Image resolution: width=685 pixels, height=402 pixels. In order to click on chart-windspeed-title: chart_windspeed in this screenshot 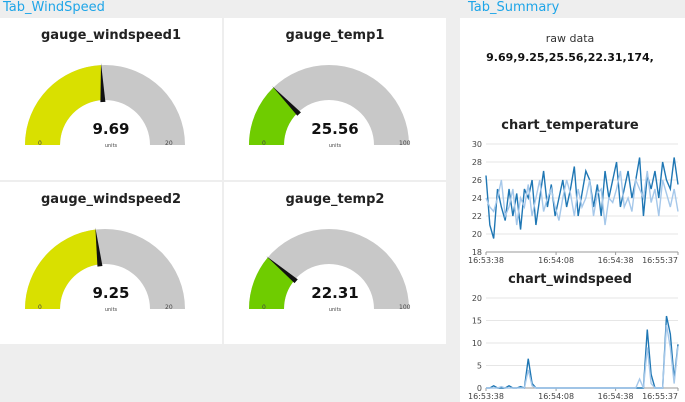, I will do `click(570, 279)`.